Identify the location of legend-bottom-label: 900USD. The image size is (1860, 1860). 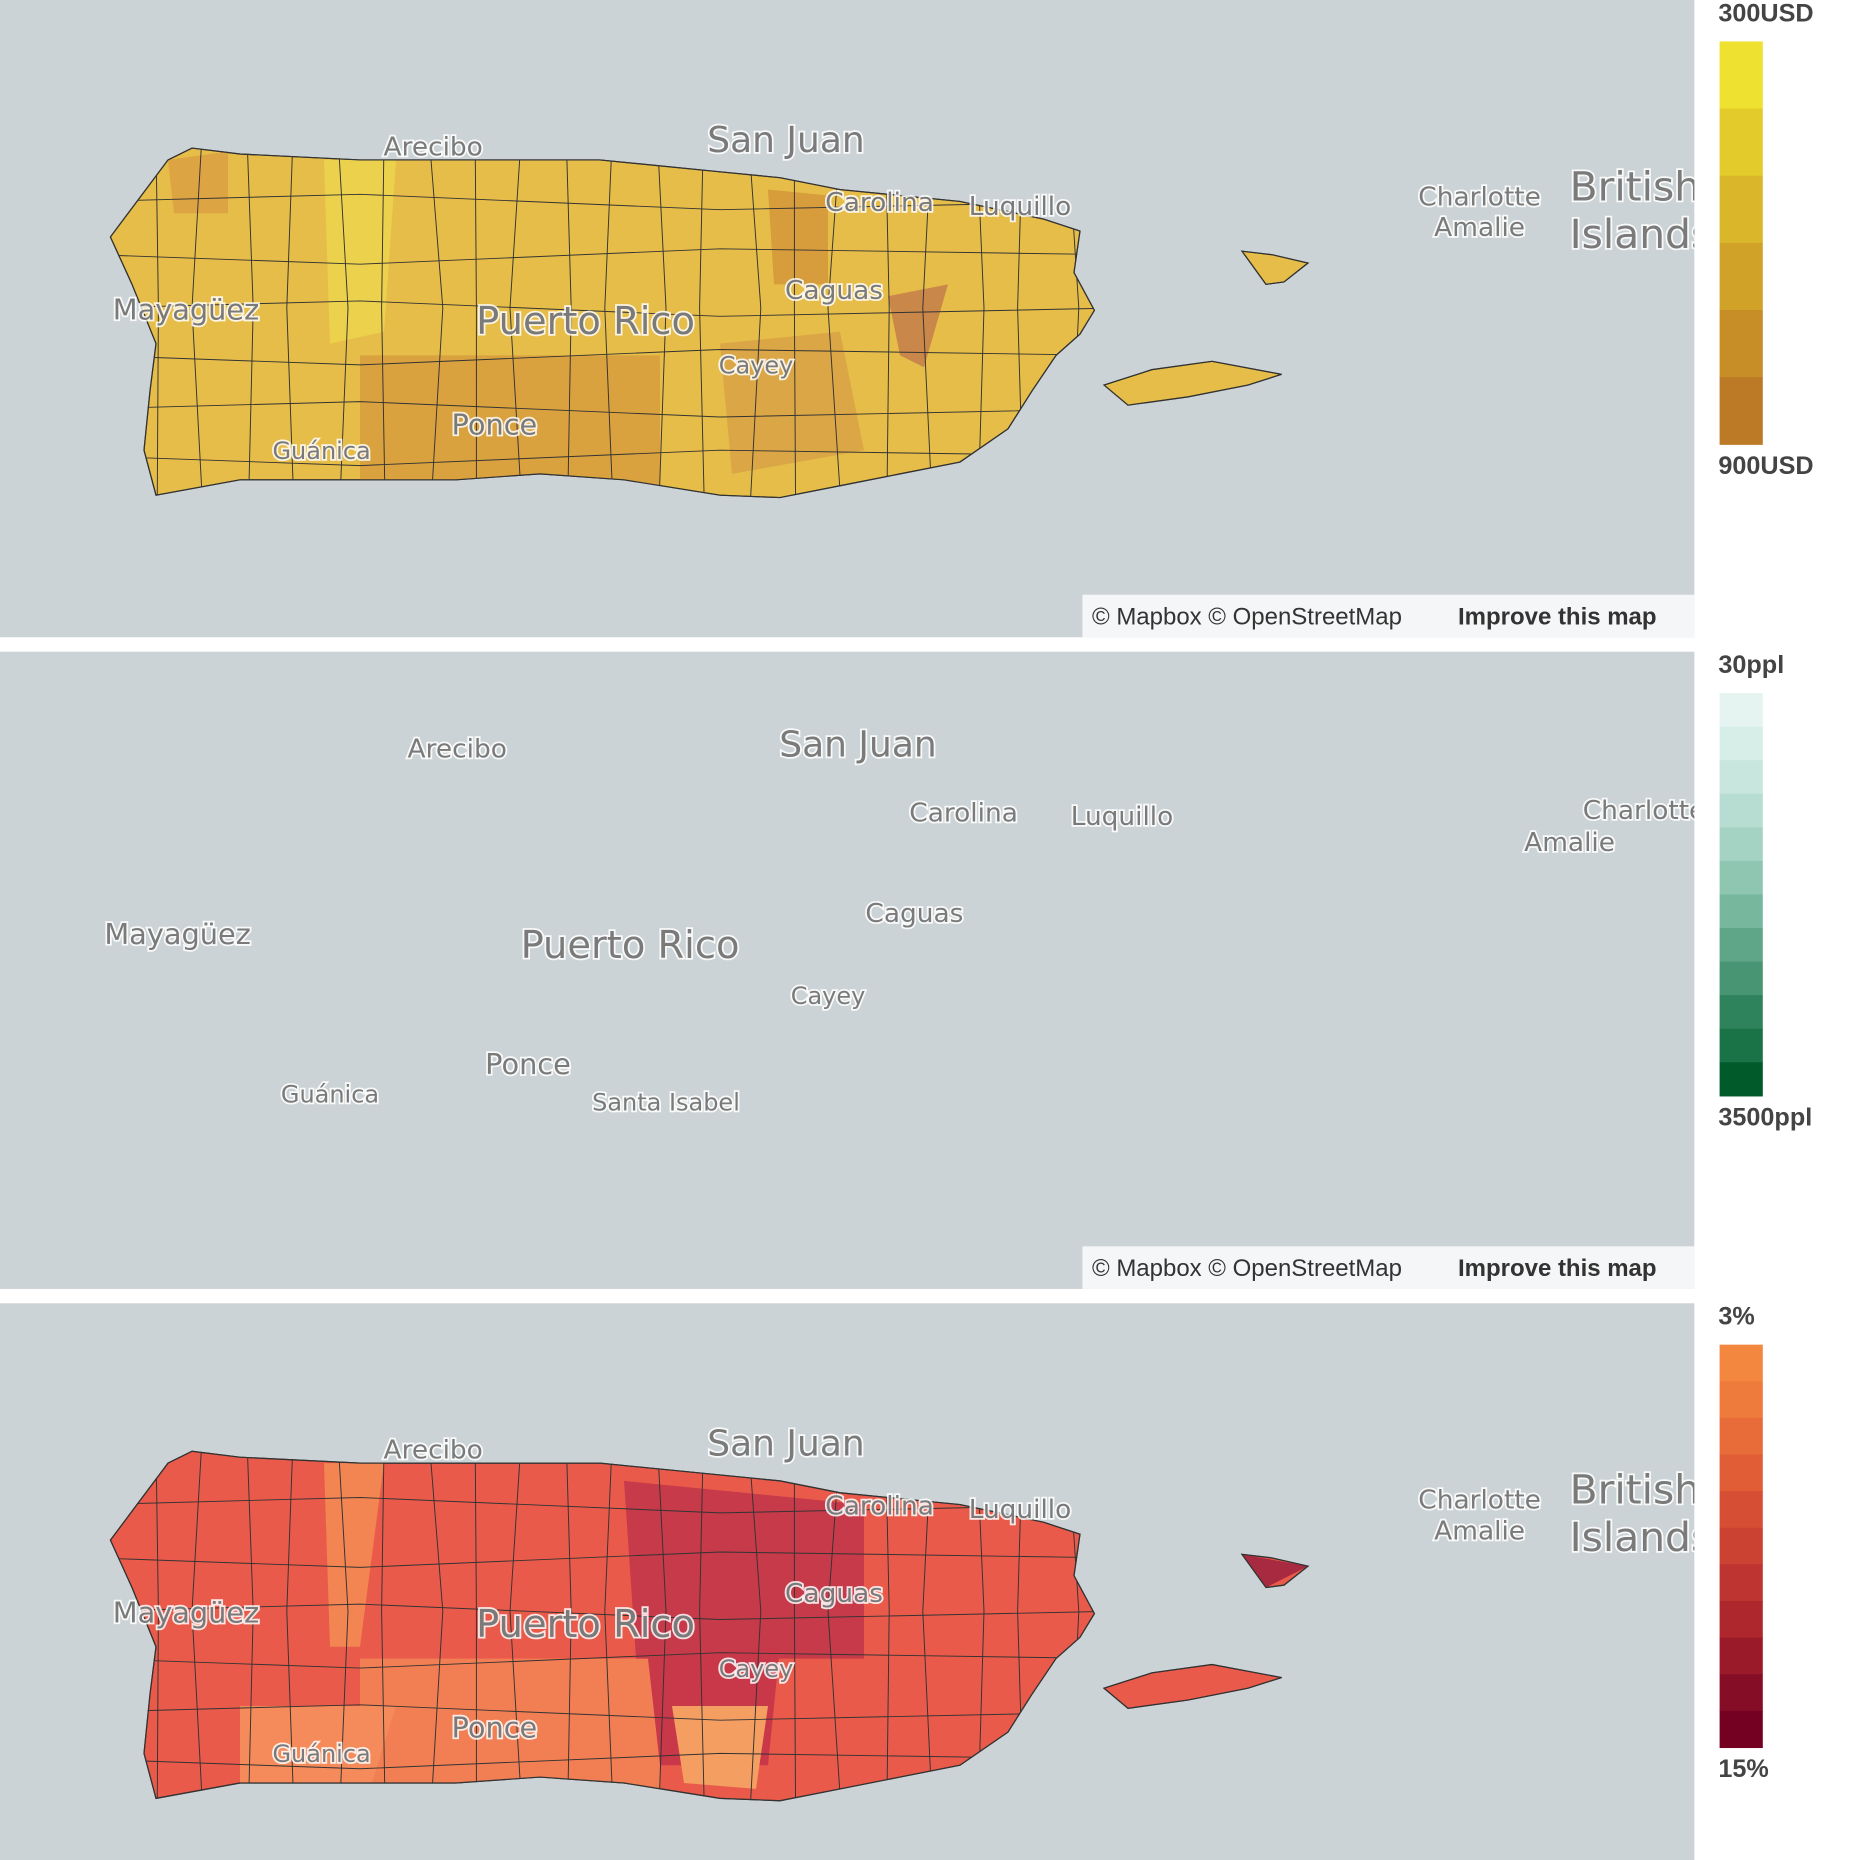
(1765, 466).